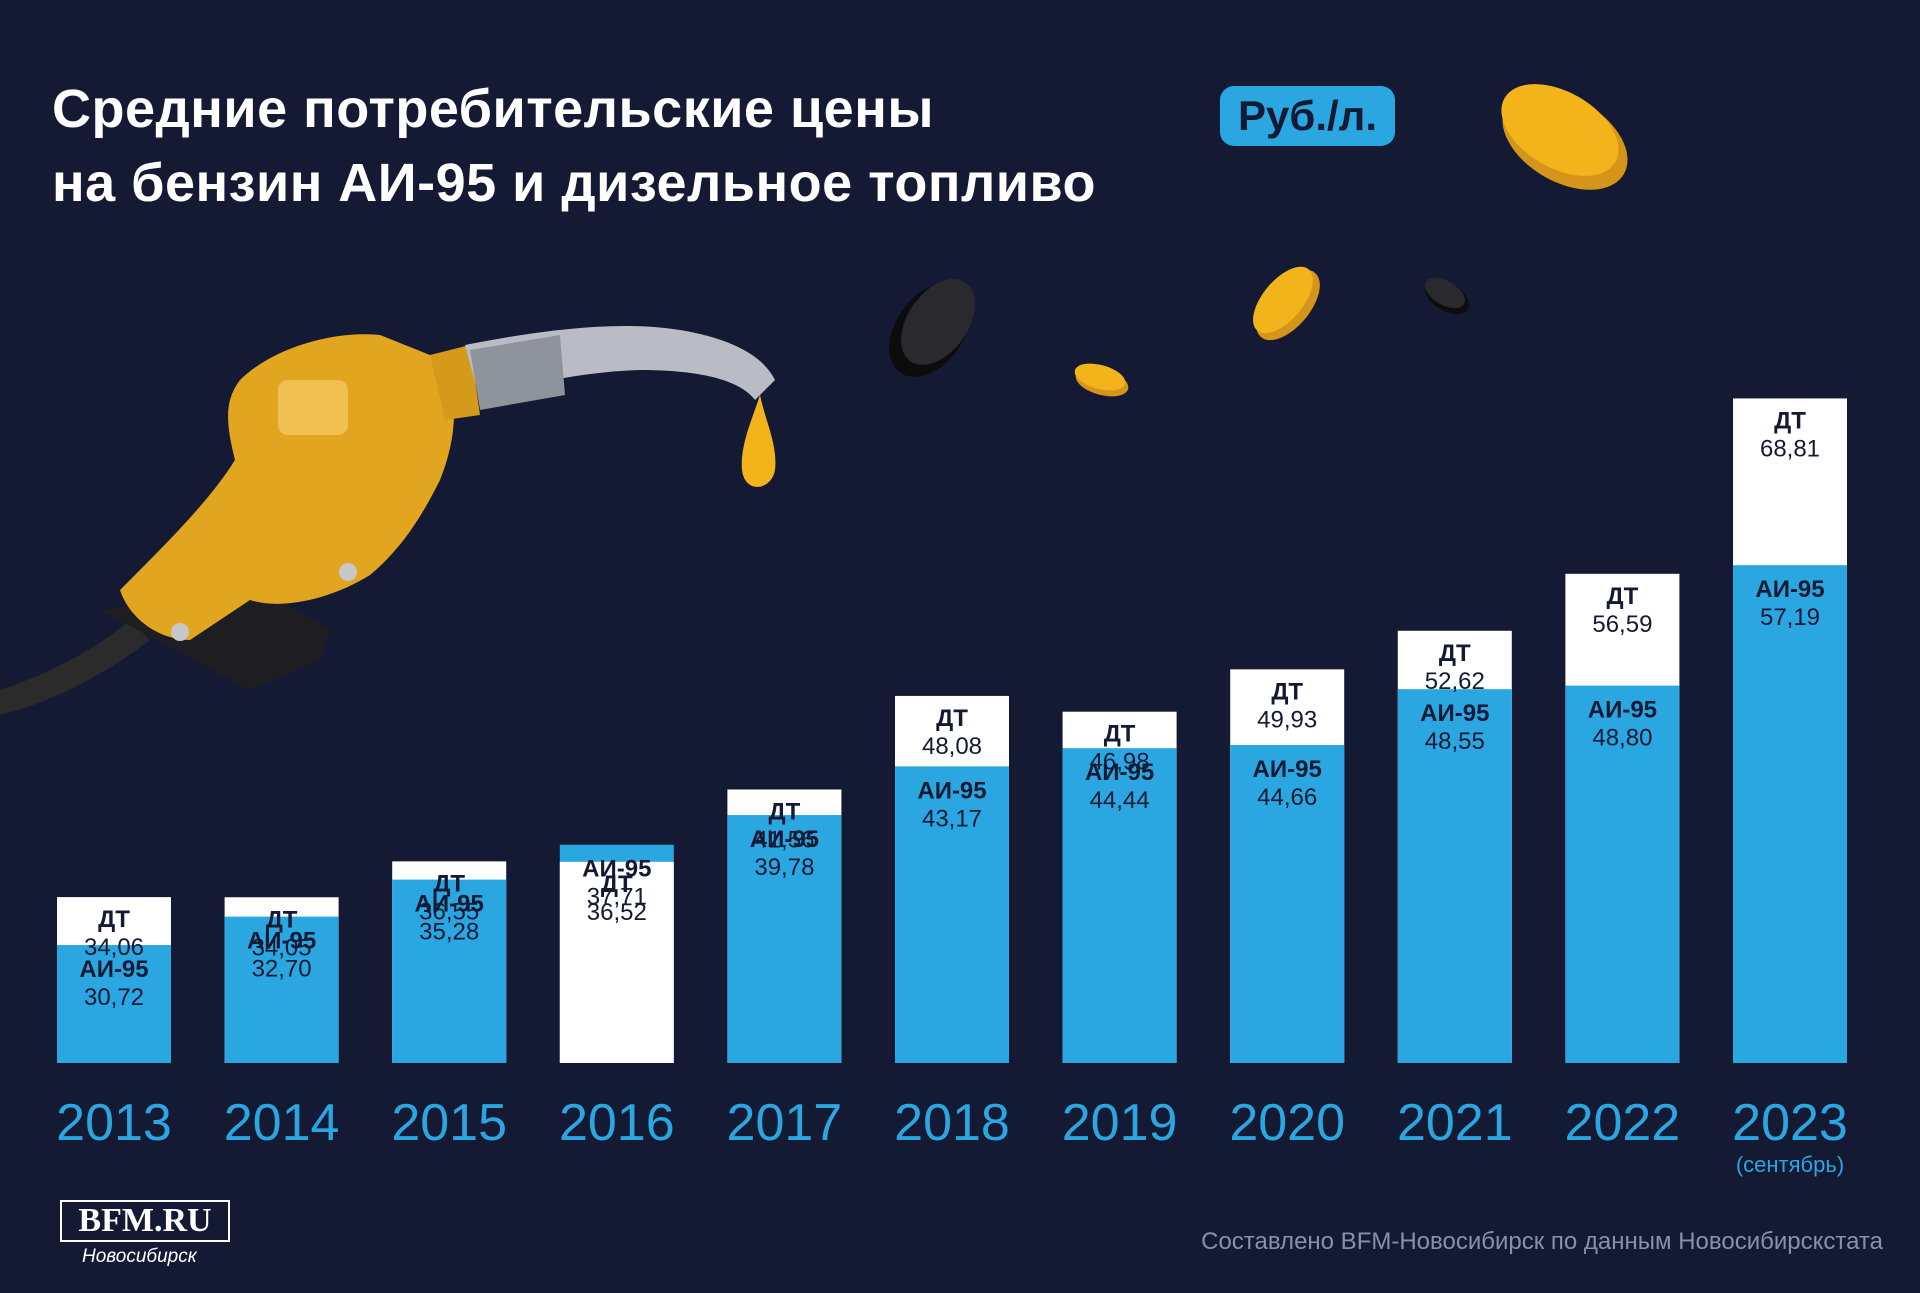 The image size is (1920, 1293). Describe the element at coordinates (1455, 741) in the screenshot. I see `value-label-ai95: 48,55` at that location.